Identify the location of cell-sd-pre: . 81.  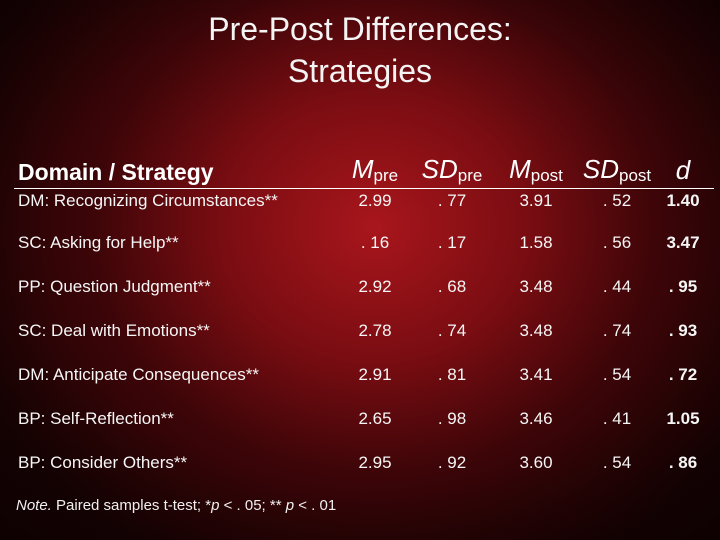
(452, 374).